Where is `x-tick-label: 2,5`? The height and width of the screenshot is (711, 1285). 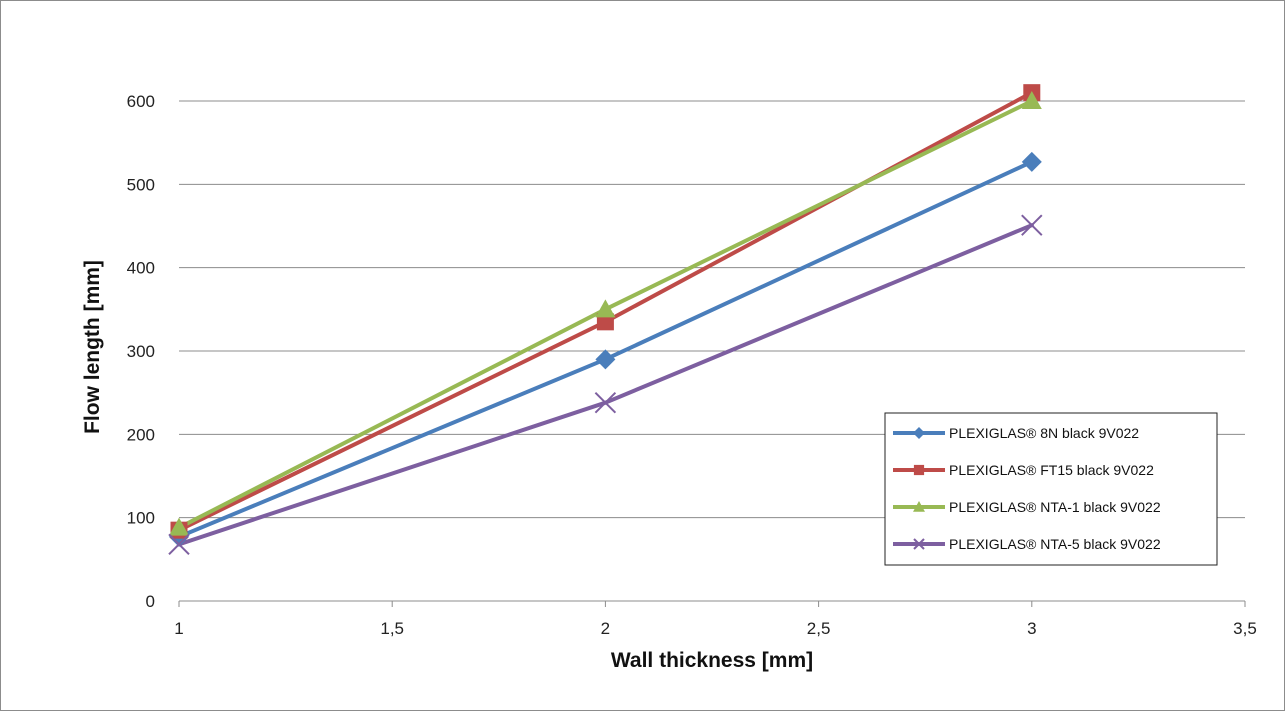
x-tick-label: 2,5 is located at coordinates (819, 628).